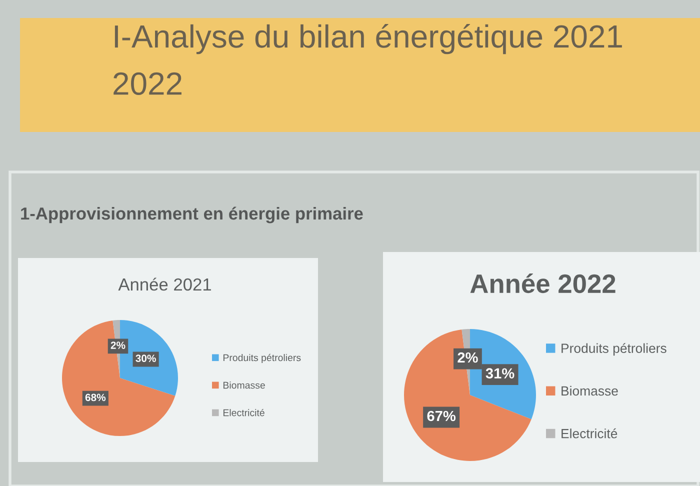  Describe the element at coordinates (192, 215) in the screenshot. I see `text: 1-Approvisionnement en énergie primaire` at that location.